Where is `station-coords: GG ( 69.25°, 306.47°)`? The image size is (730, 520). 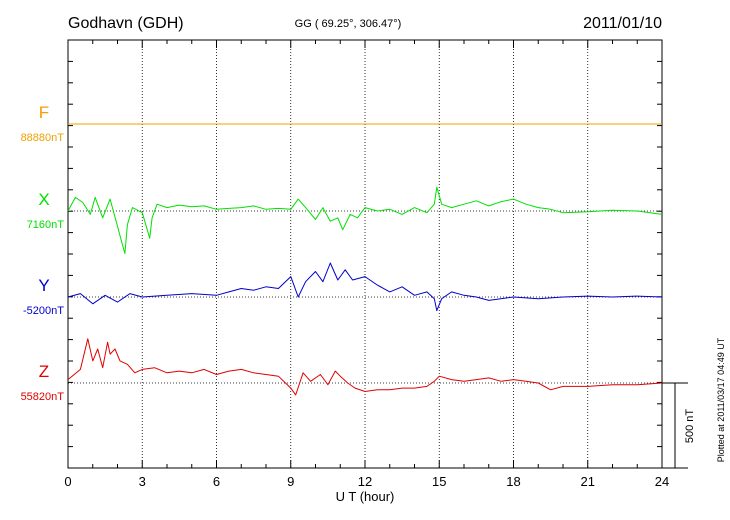
station-coords: GG ( 69.25°, 306.47°) is located at coordinates (348, 24).